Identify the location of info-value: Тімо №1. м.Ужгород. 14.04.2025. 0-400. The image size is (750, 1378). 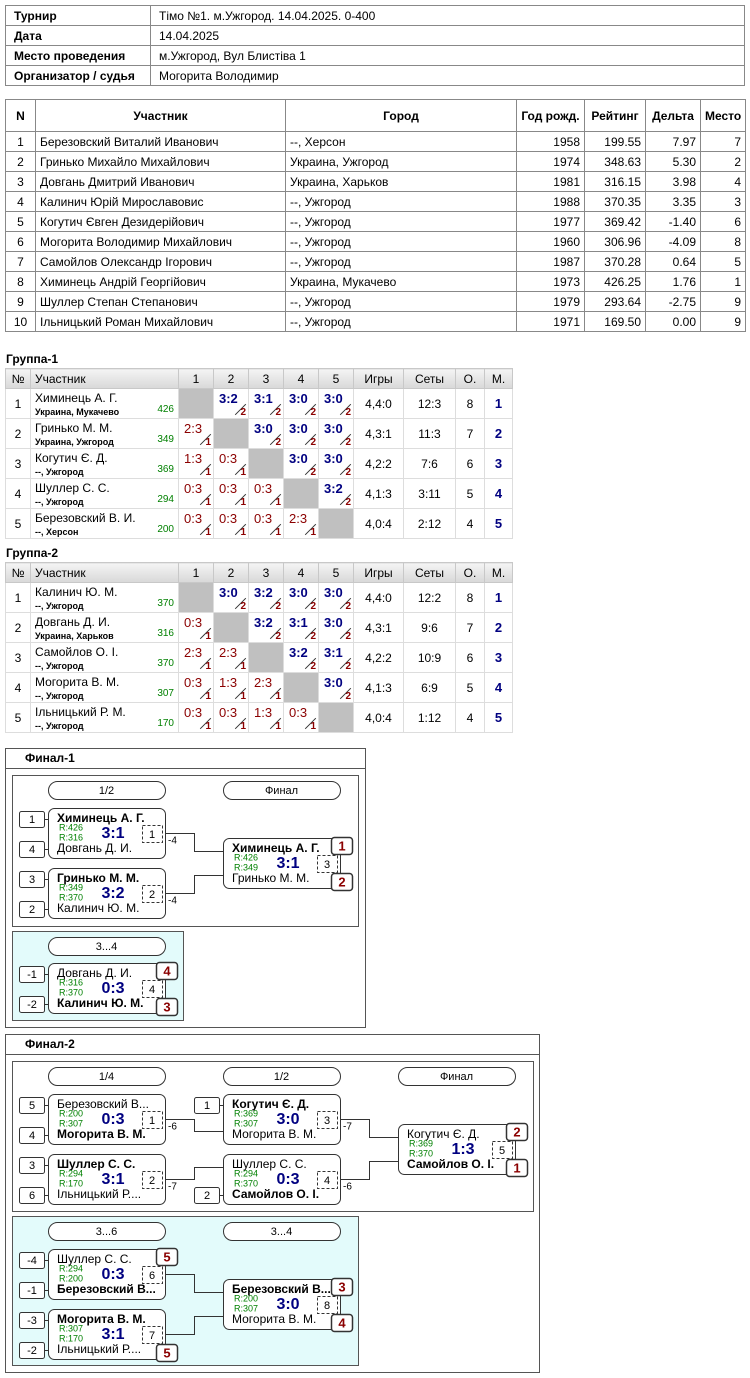
(447, 15).